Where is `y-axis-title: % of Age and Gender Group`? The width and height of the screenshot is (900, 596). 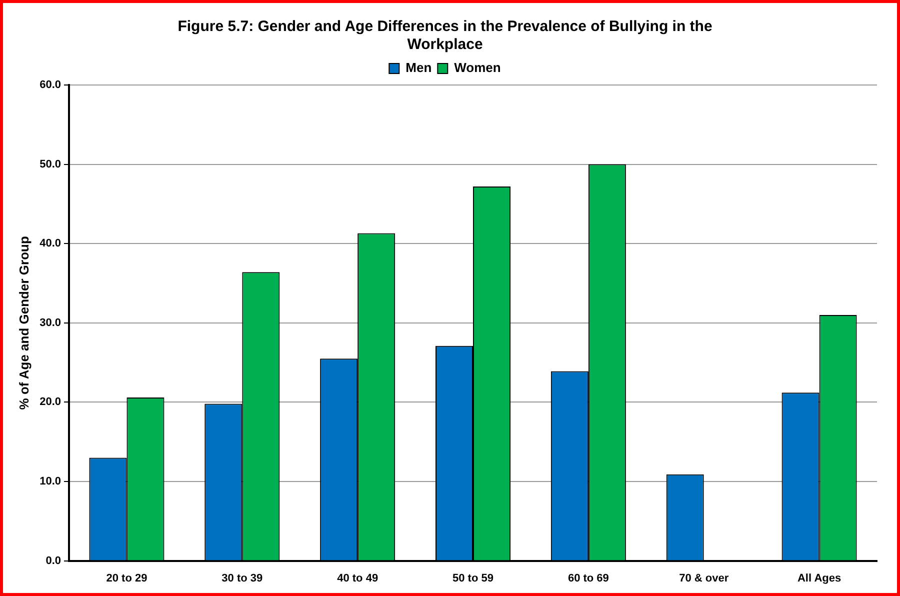 y-axis-title: % of Age and Gender Group is located at coordinates (24, 323).